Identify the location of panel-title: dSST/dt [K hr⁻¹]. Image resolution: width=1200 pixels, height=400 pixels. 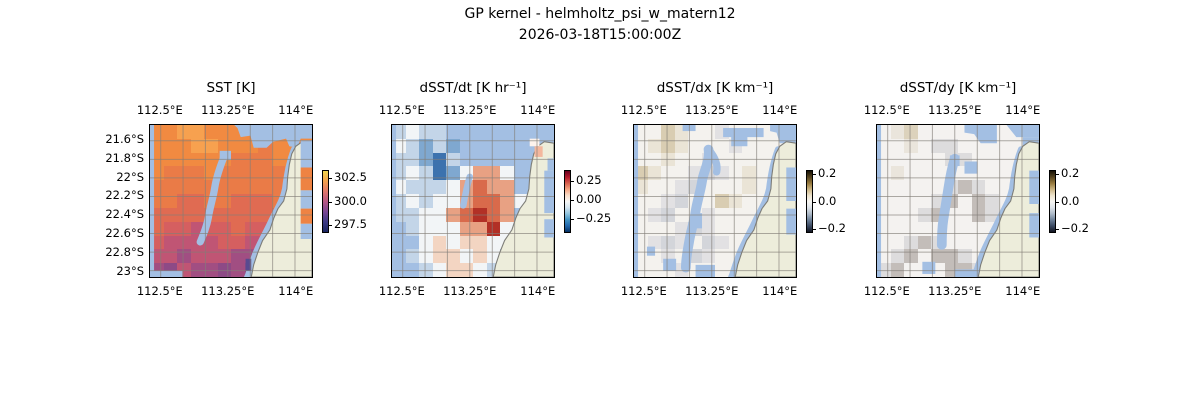
(473, 88).